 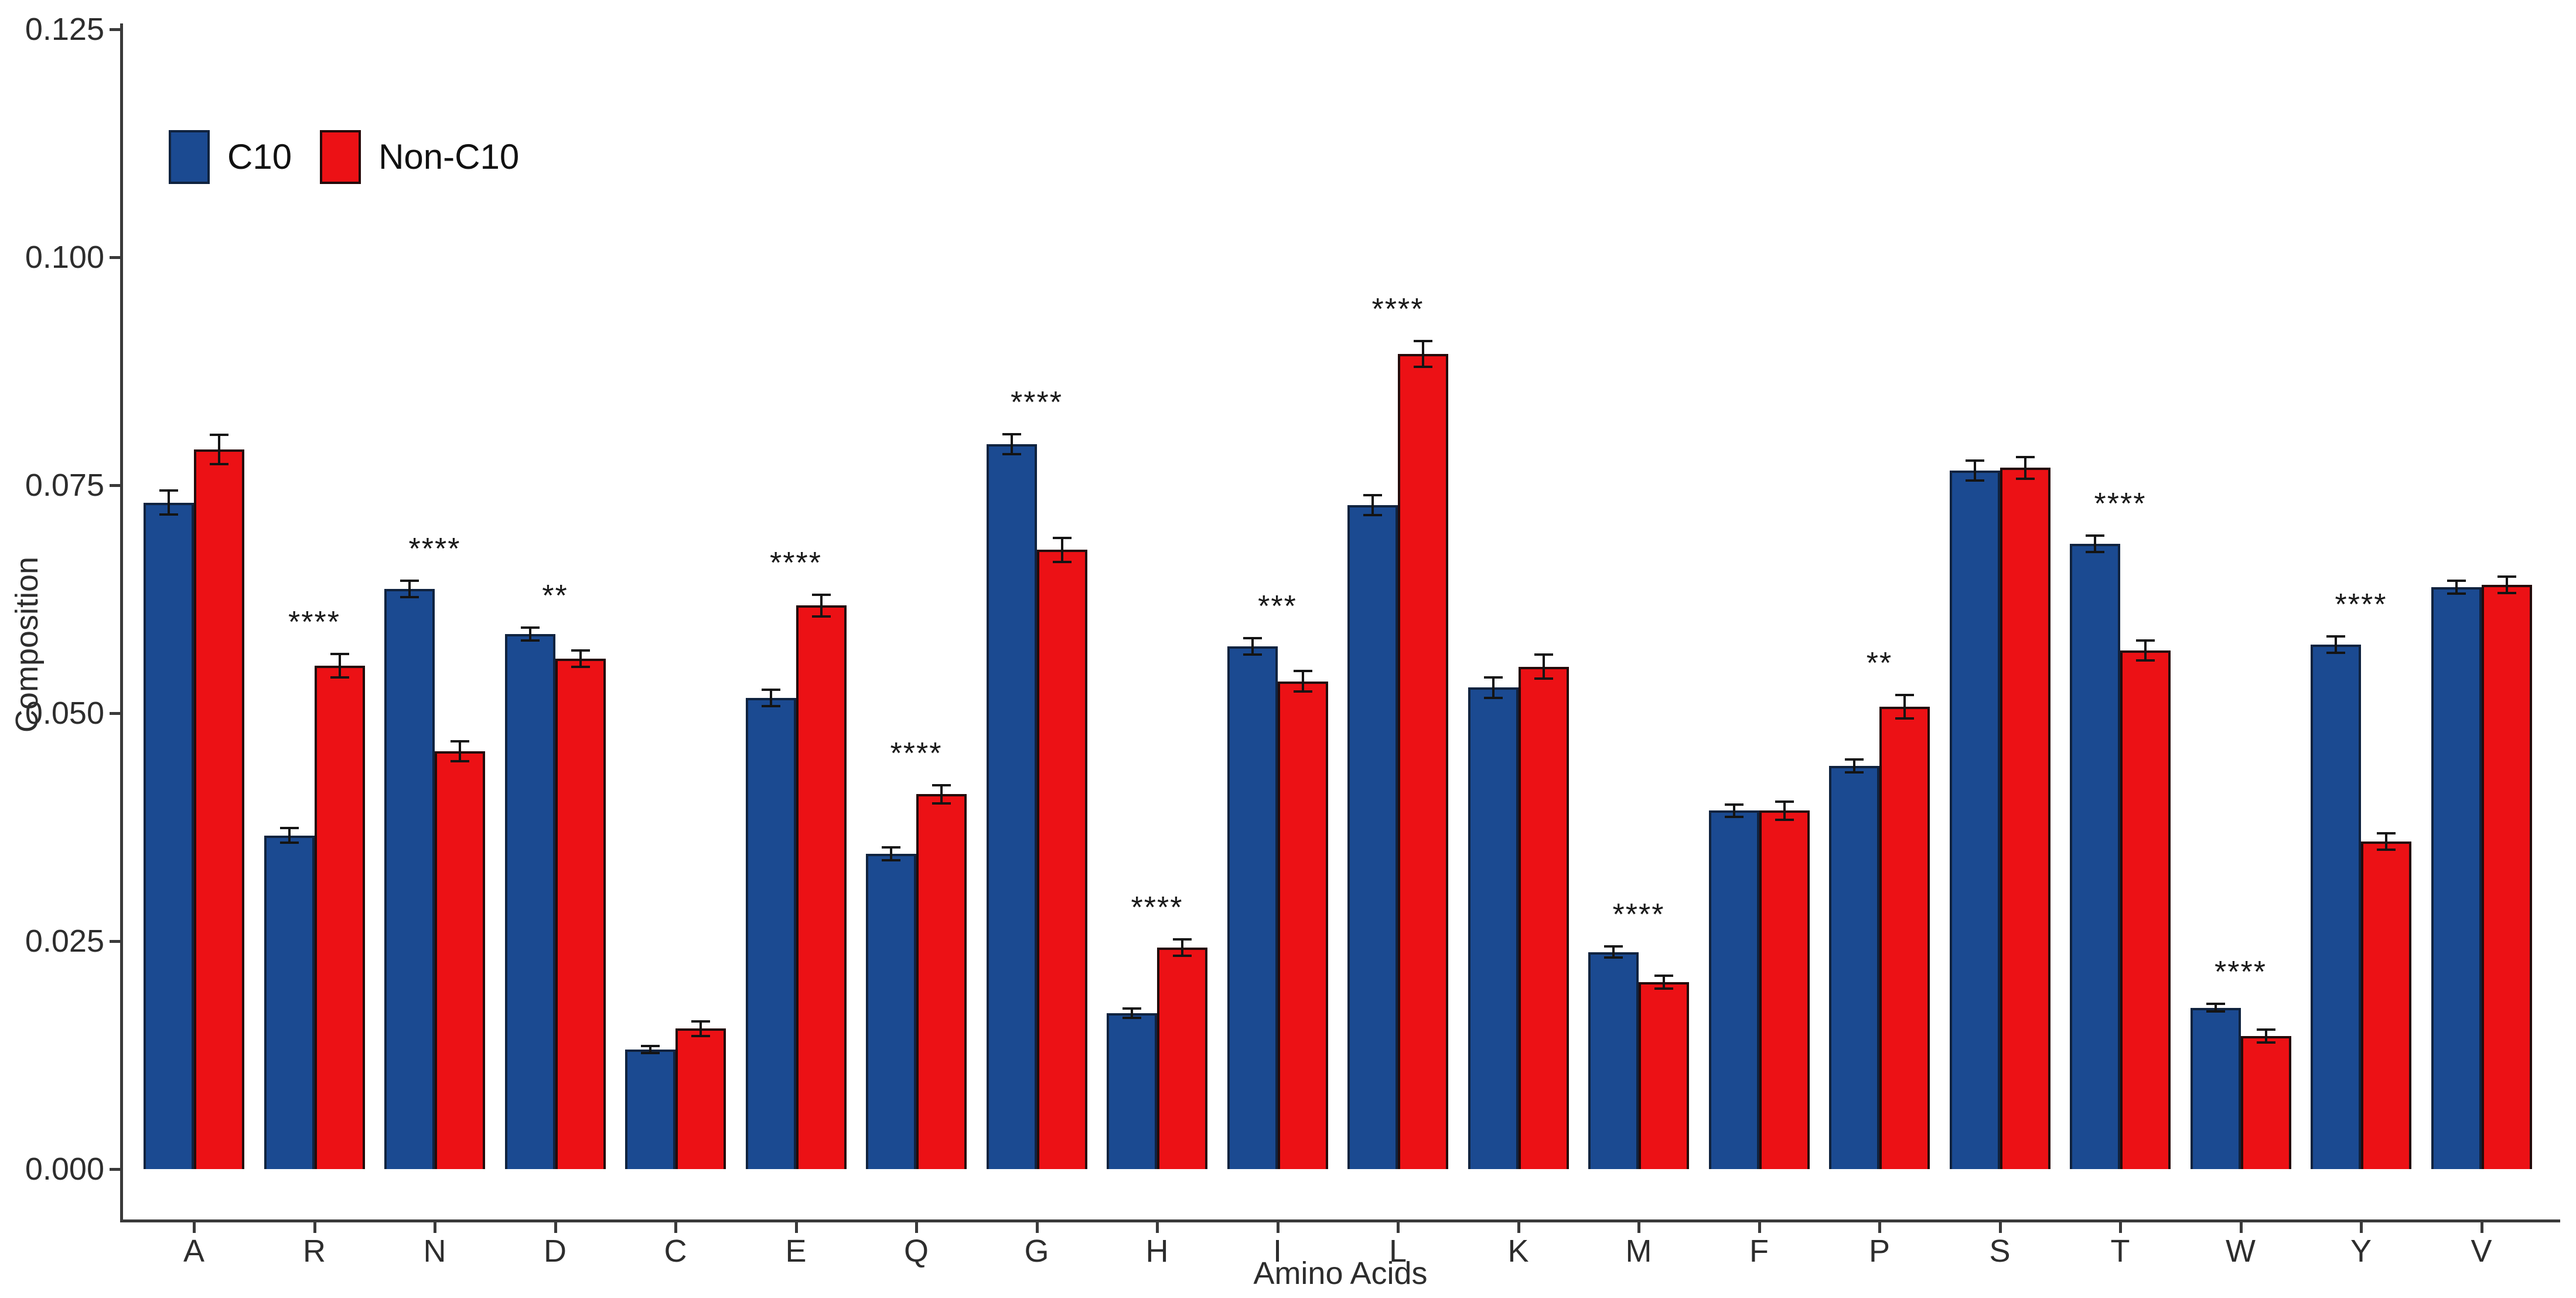 What do you see at coordinates (64, 29) in the screenshot?
I see `y-tick-label: 0.125` at bounding box center [64, 29].